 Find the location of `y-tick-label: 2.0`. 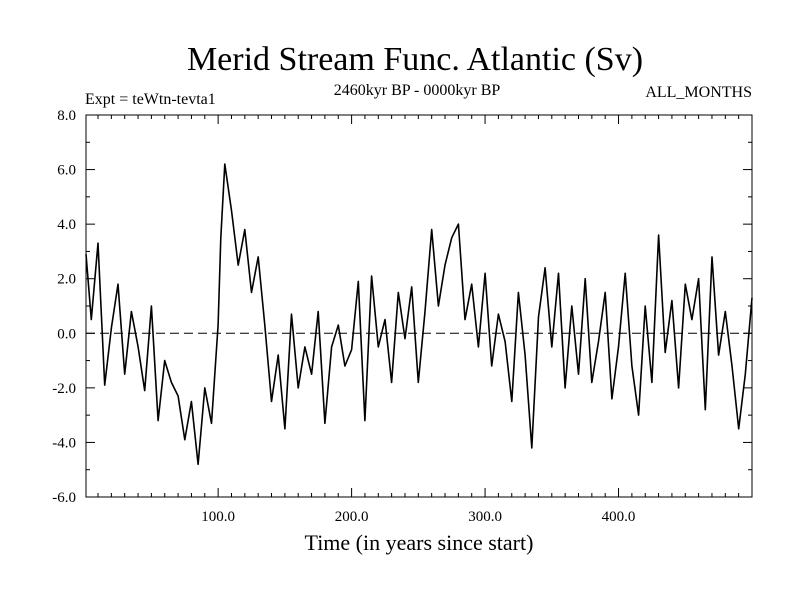

y-tick-label: 2.0 is located at coordinates (66, 280).